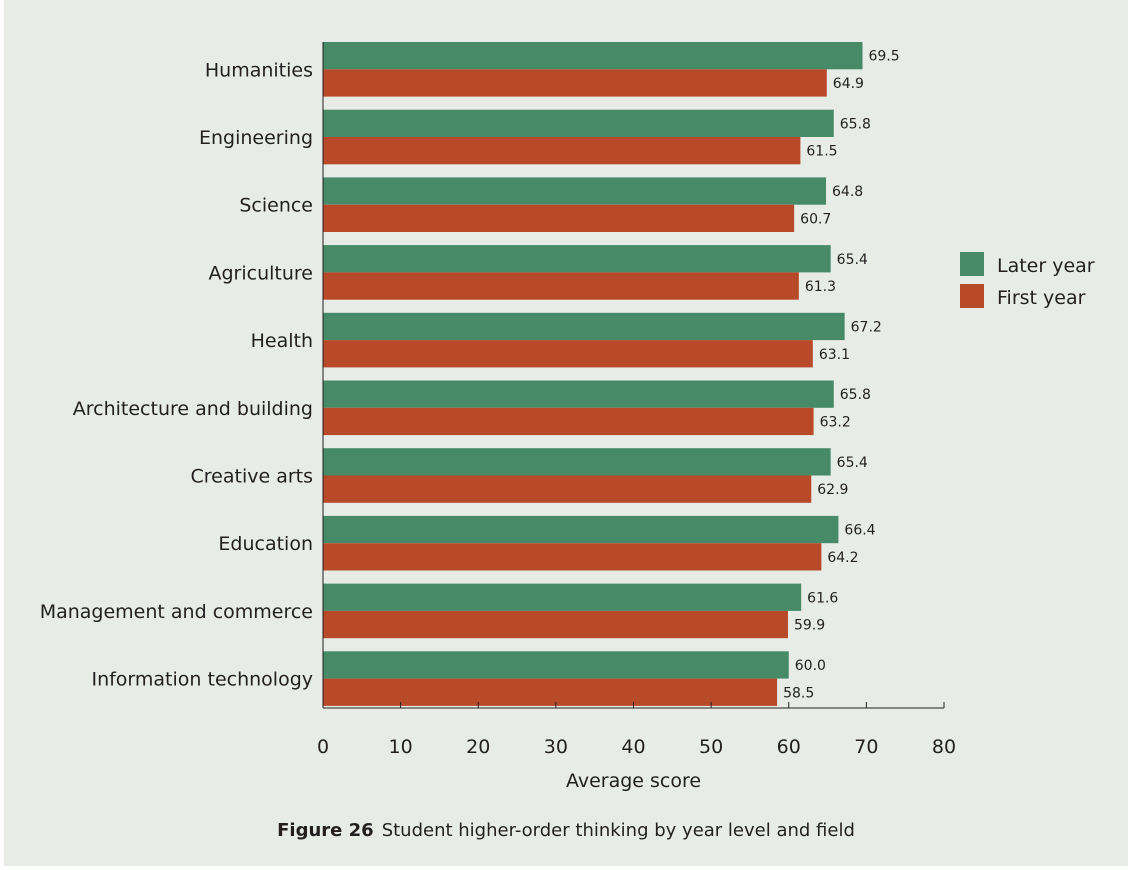 The width and height of the screenshot is (1132, 870). Describe the element at coordinates (972, 296) in the screenshot. I see `legend-swatch-first-year` at that location.